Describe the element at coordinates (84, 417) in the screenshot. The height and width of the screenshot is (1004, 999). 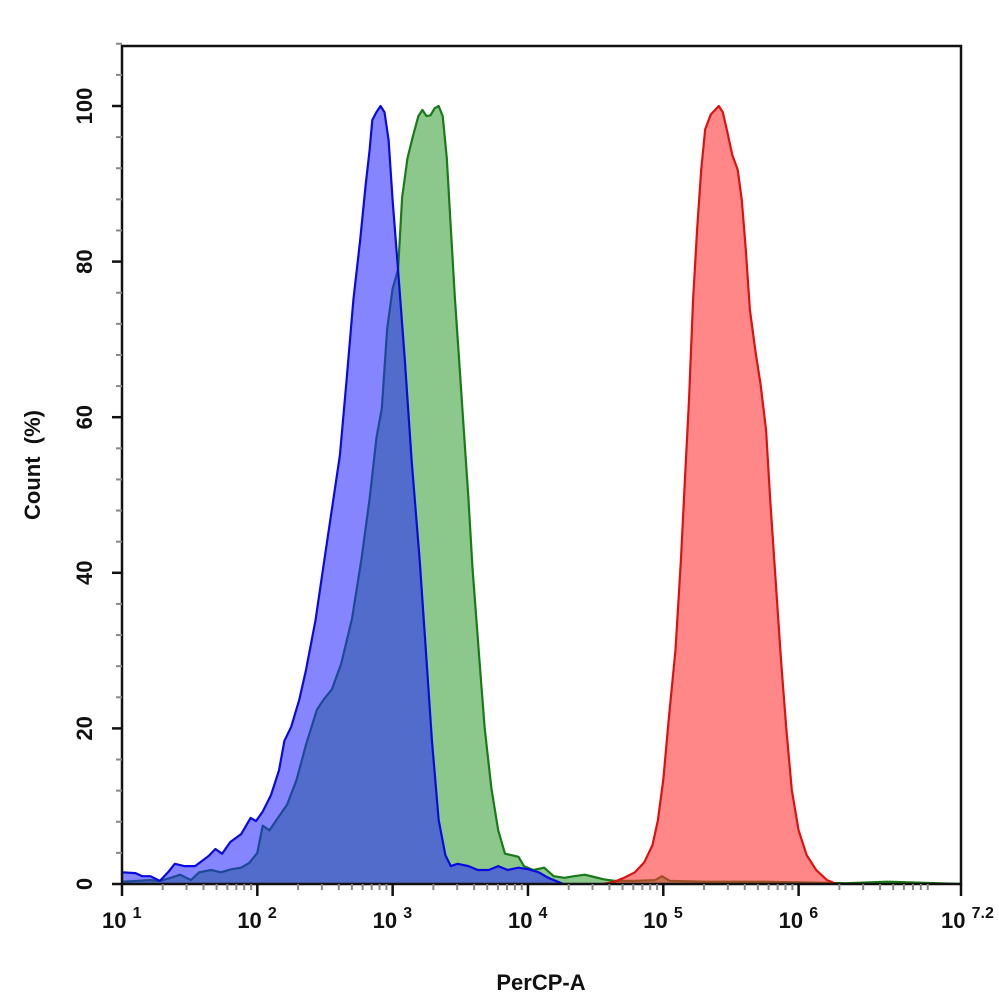
I see `y-tick-label: 60` at that location.